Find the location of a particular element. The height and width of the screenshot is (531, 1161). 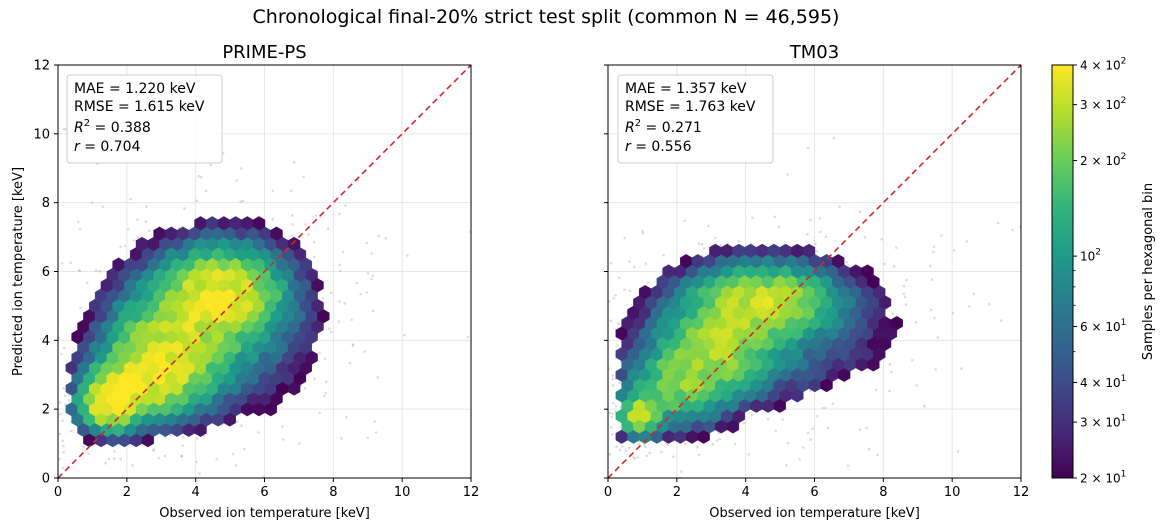

panel-title-tm03: TM03 is located at coordinates (814, 52).